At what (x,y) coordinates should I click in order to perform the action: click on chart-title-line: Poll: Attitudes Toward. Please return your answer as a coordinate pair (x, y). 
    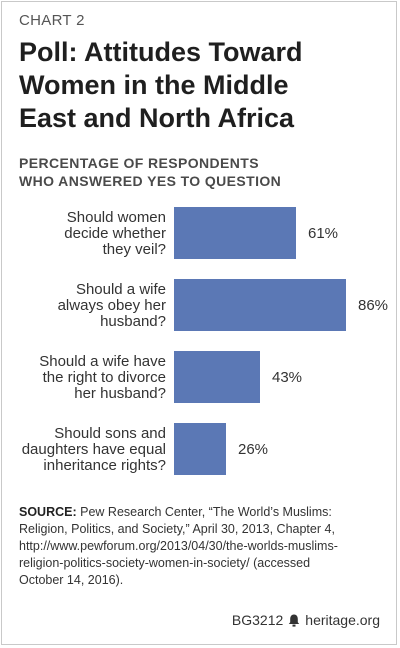
    Looking at the image, I should click on (161, 52).